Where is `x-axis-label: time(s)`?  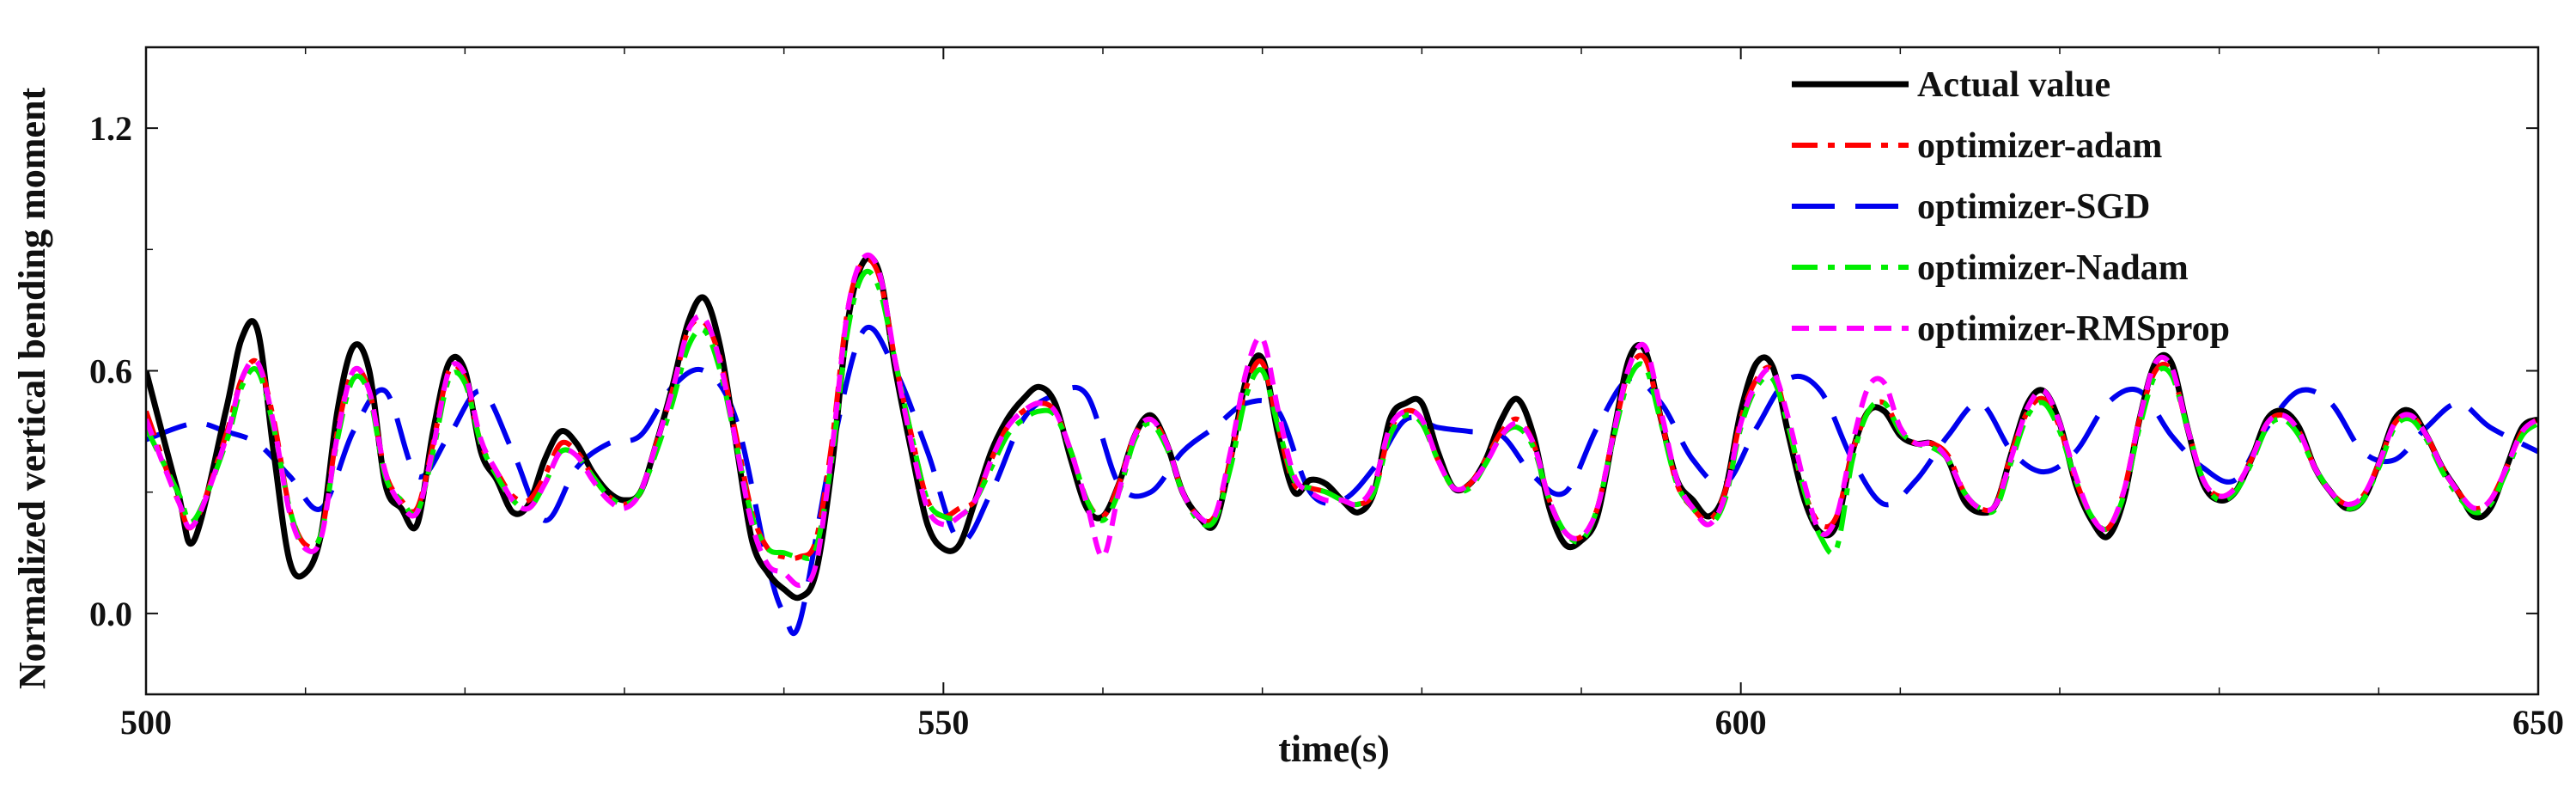
x-axis-label: time(s) is located at coordinates (1334, 749).